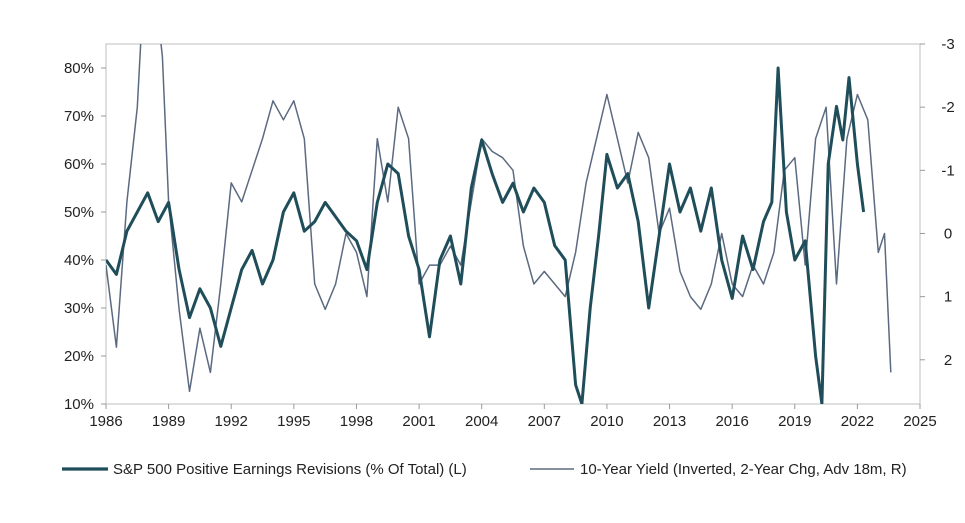  What do you see at coordinates (948, 297) in the screenshot?
I see `y-right-tick-label: 1` at bounding box center [948, 297].